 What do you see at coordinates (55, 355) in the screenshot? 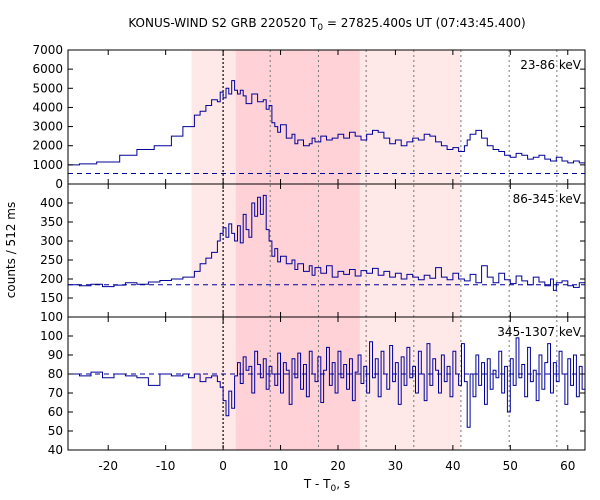
I see `y-tick-label-2-5: 90` at bounding box center [55, 355].